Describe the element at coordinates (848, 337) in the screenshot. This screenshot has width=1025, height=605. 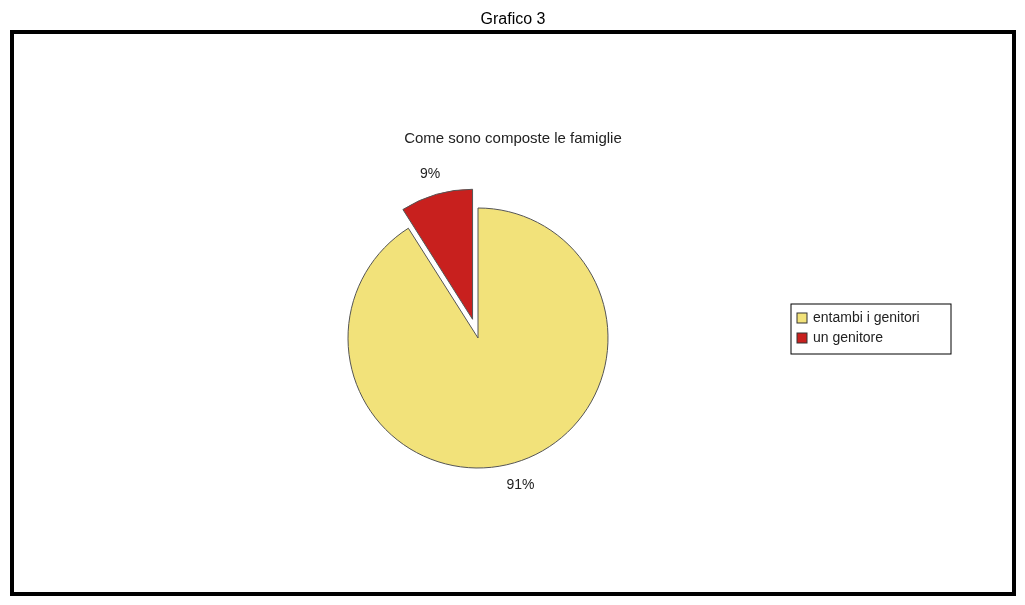
I see `legend-label: un genitore` at that location.